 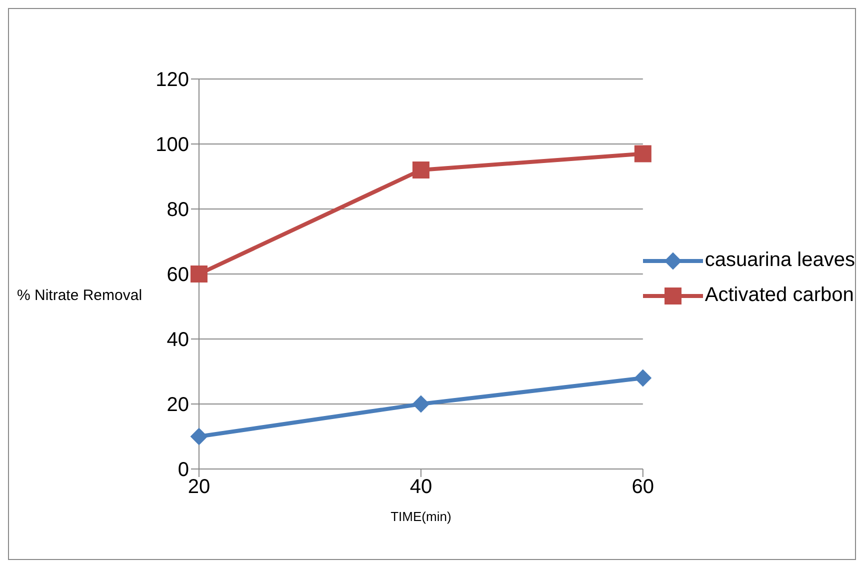 I want to click on y-axis-title: % Nitrate Removal, so click(x=79, y=295).